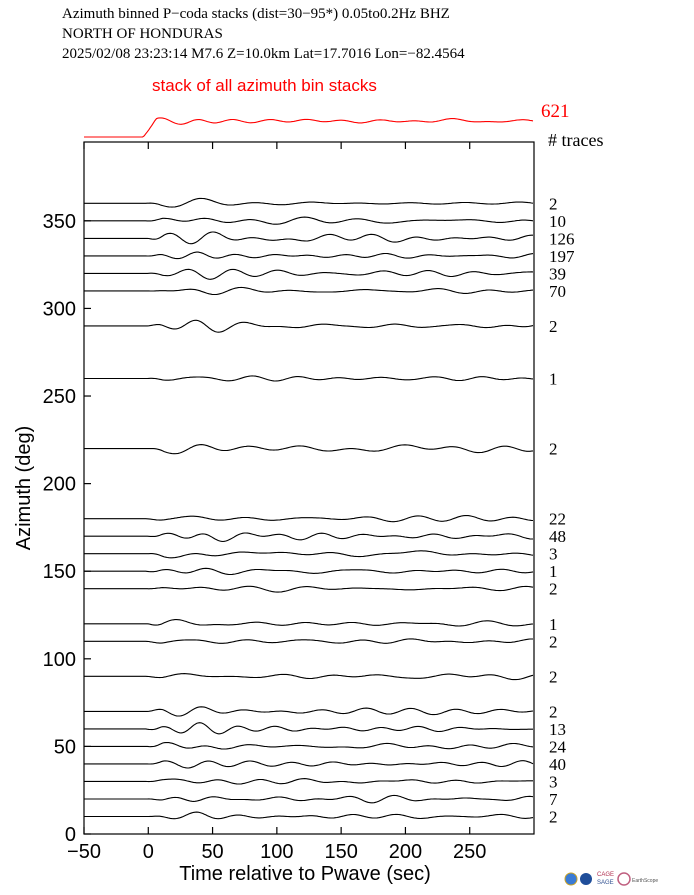  What do you see at coordinates (305, 874) in the screenshot?
I see `x-axis-label: Time relative to Pwave (sec)` at bounding box center [305, 874].